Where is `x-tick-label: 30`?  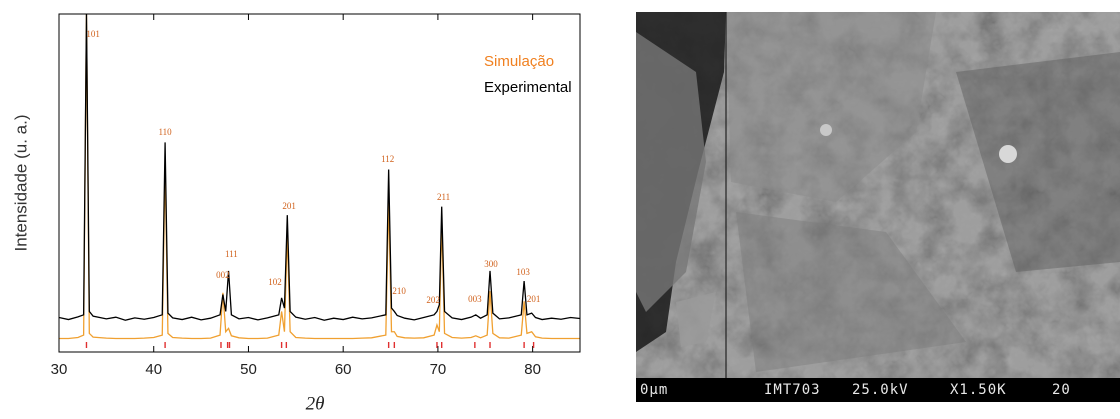
x-tick-label: 30 is located at coordinates (59, 369).